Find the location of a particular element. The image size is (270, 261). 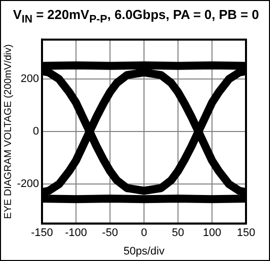

x-tick-label: -100 is located at coordinates (76, 233).